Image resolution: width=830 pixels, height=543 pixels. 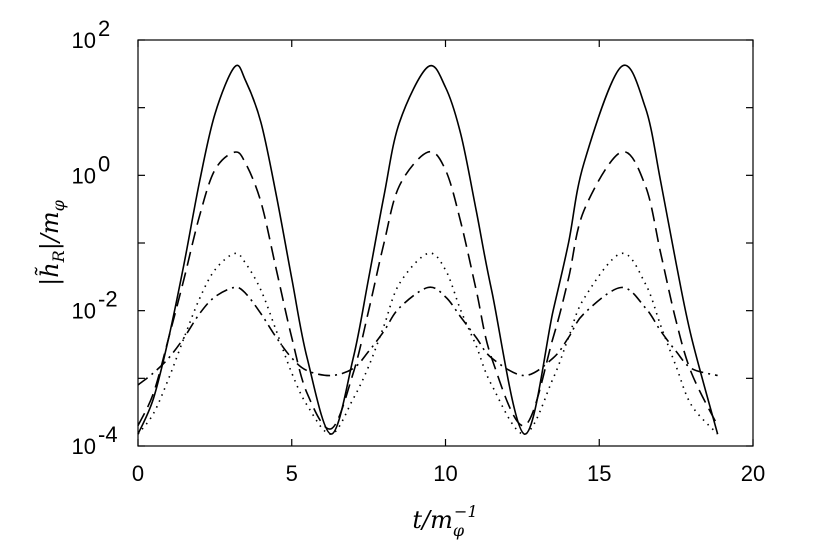 I want to click on y-axis-label: |h̃R|/mφ, so click(x=51, y=242).